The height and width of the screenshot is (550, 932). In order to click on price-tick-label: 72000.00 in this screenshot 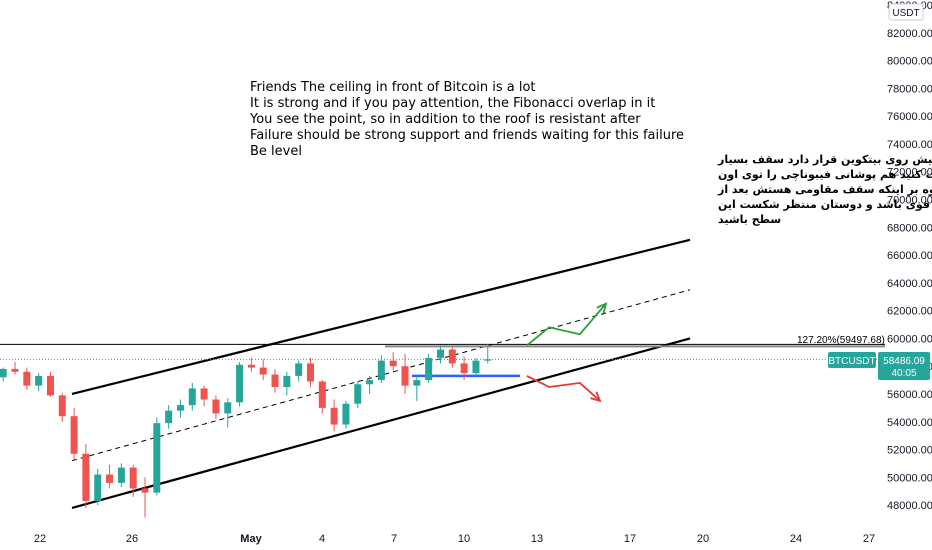, I will do `click(909, 173)`.